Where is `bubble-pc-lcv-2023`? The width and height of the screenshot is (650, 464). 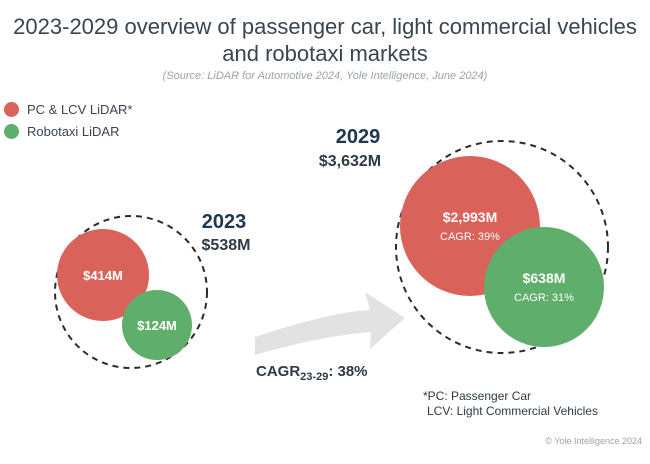
bubble-pc-lcv-2023 is located at coordinates (103, 275).